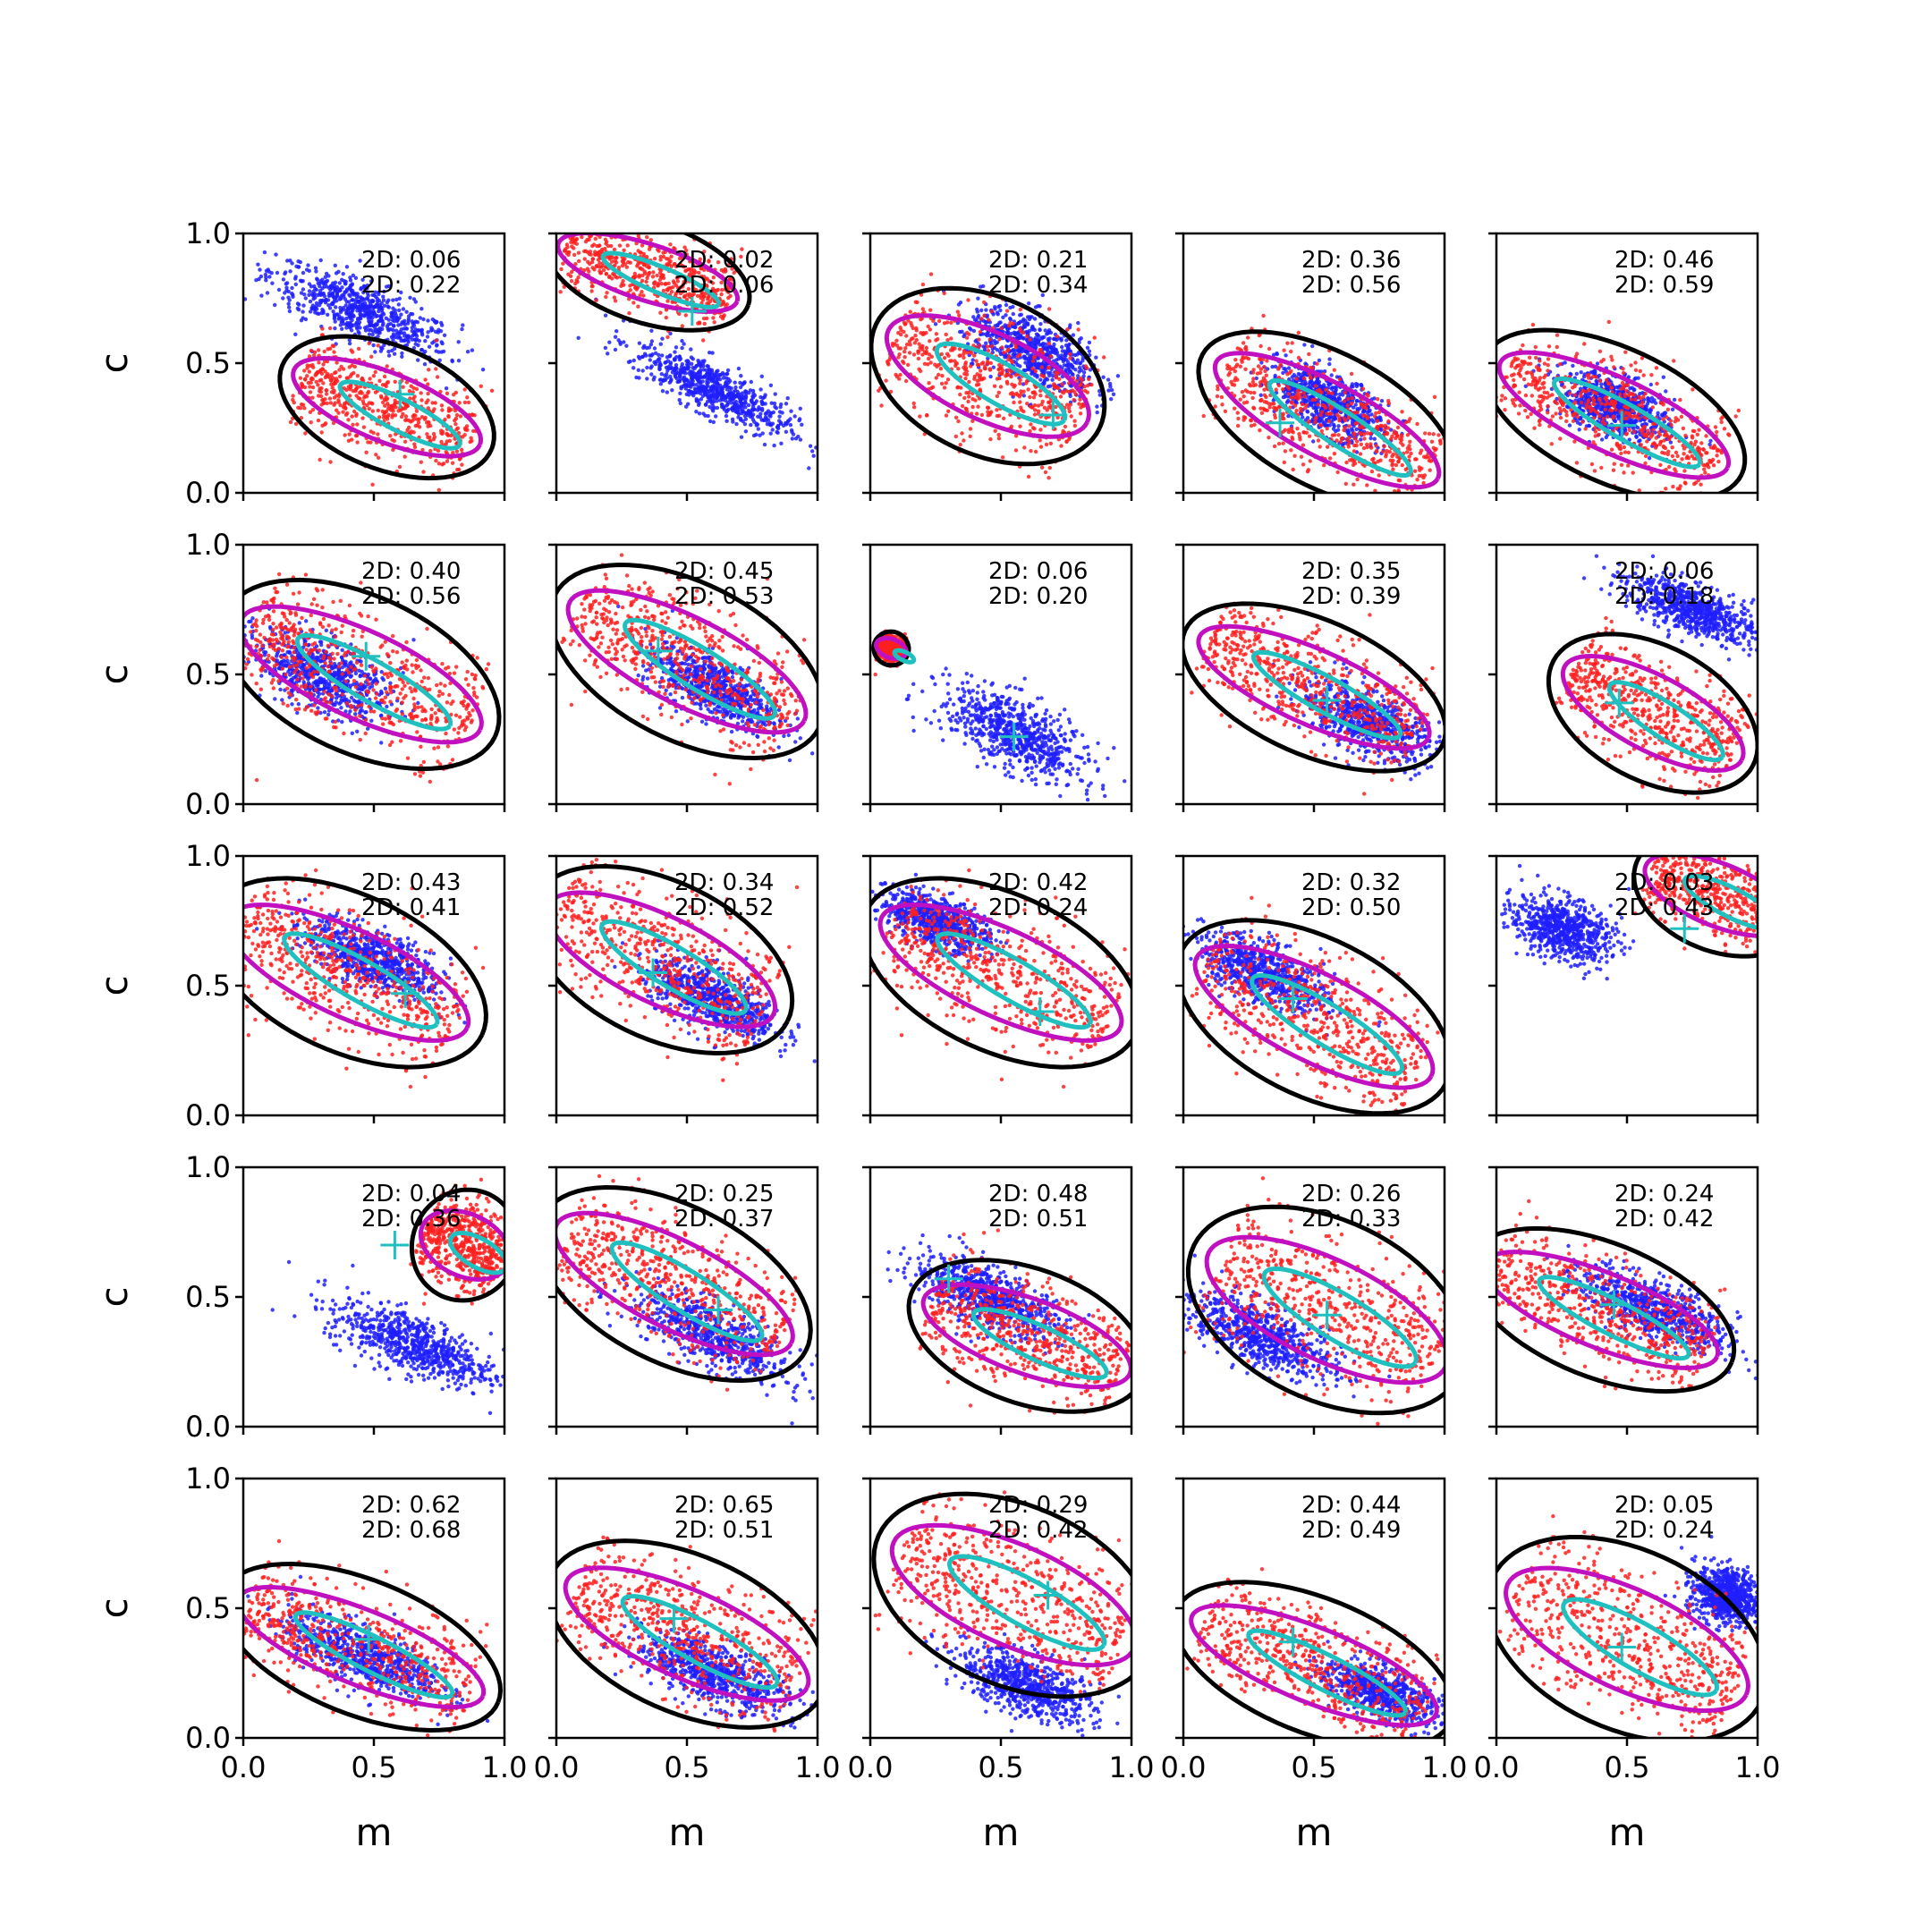 Image resolution: width=1932 pixels, height=1932 pixels. What do you see at coordinates (208, 493) in the screenshot?
I see `y-tick-label: 0.0` at bounding box center [208, 493].